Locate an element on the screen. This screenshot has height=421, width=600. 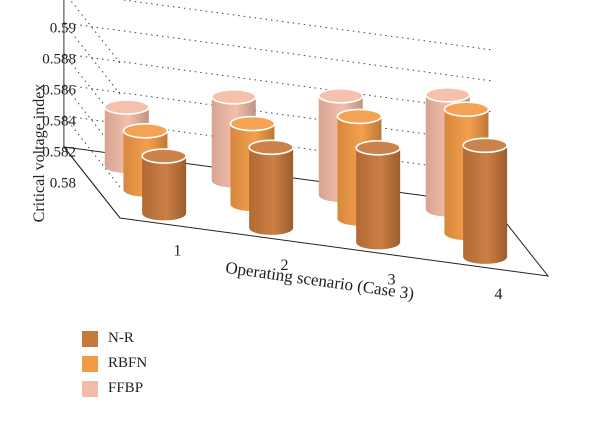
y-tick-label: 0.58 is located at coordinates (63, 183).